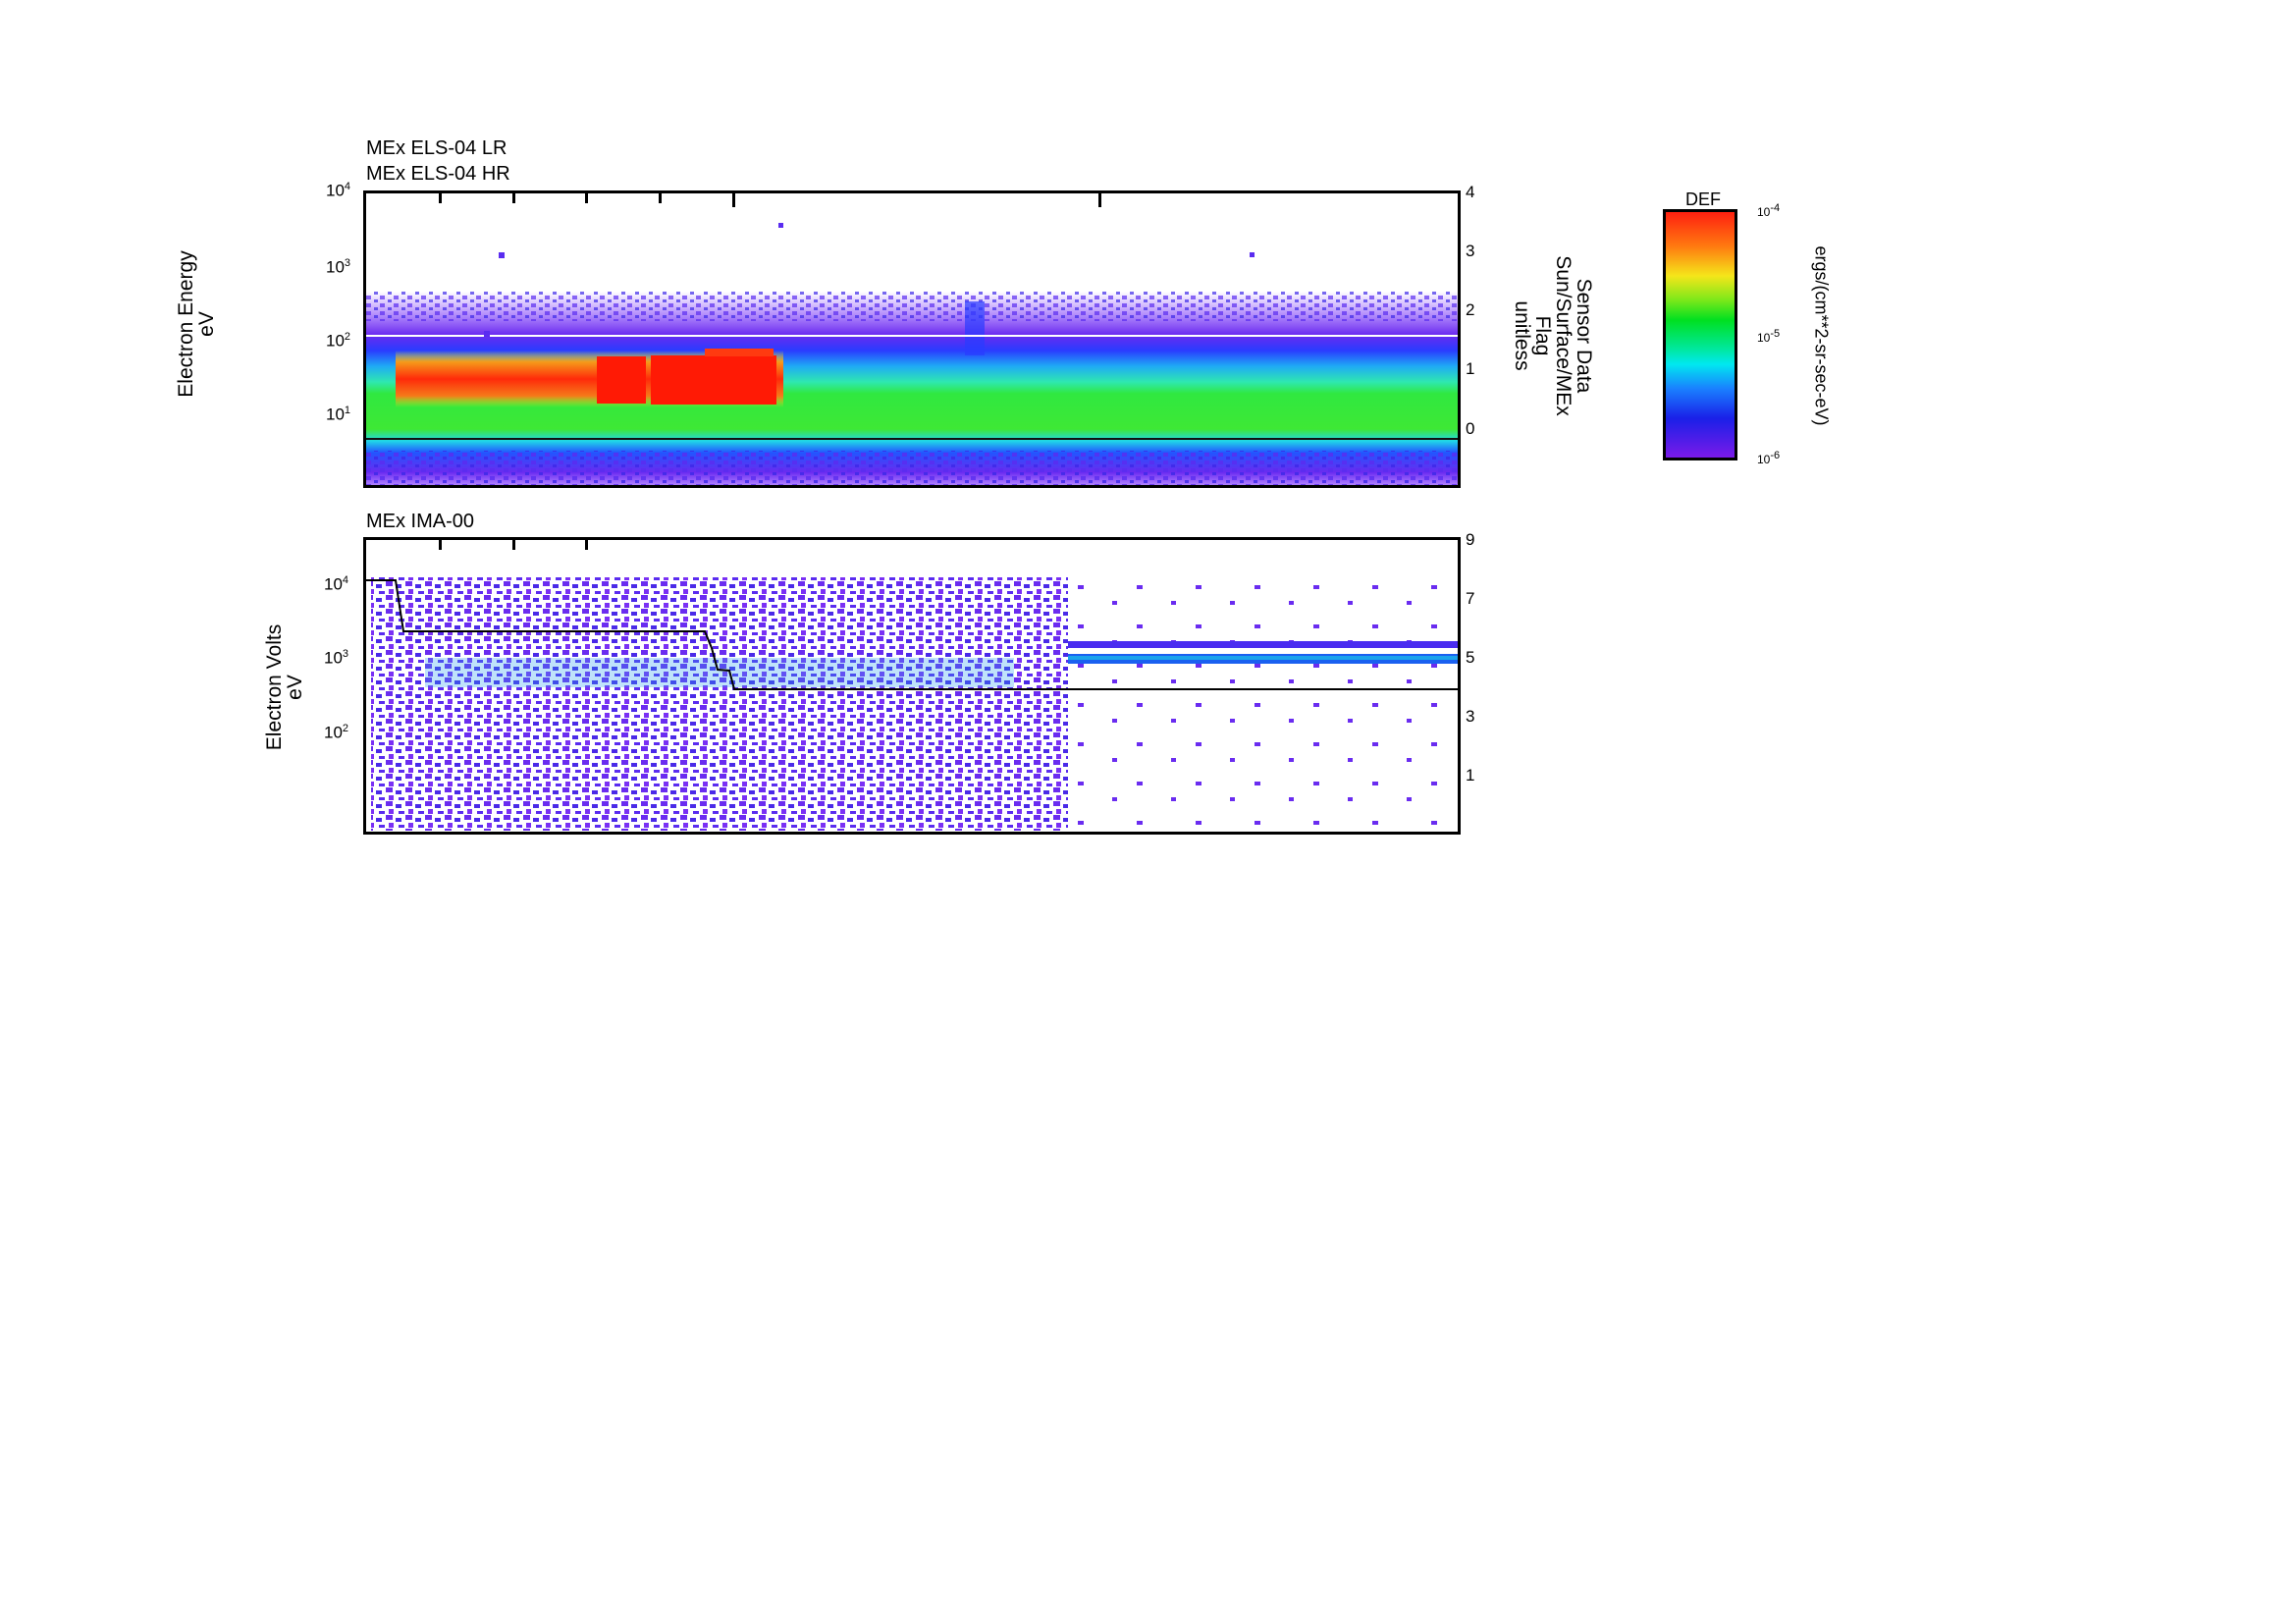  I want to click on els-right-label-line: Sun/Surface/MEx, so click(1564, 335).